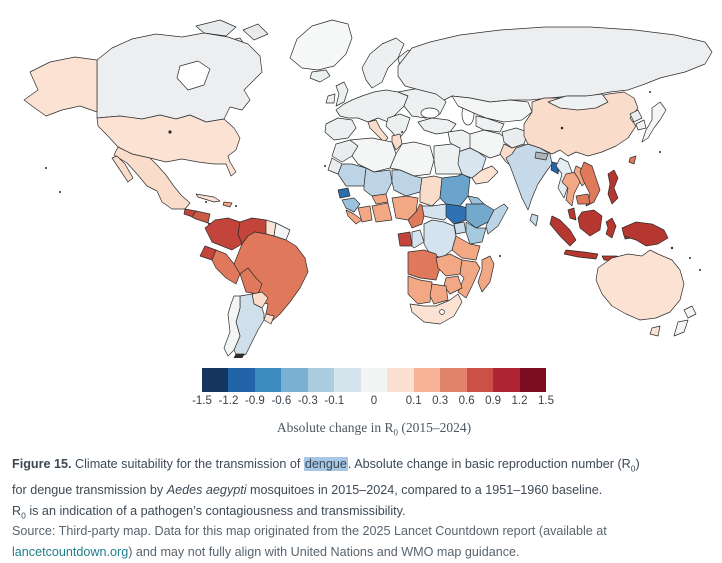 This screenshot has width=722, height=563. Describe the element at coordinates (17, 510) in the screenshot. I see `caption-text: R` at that location.